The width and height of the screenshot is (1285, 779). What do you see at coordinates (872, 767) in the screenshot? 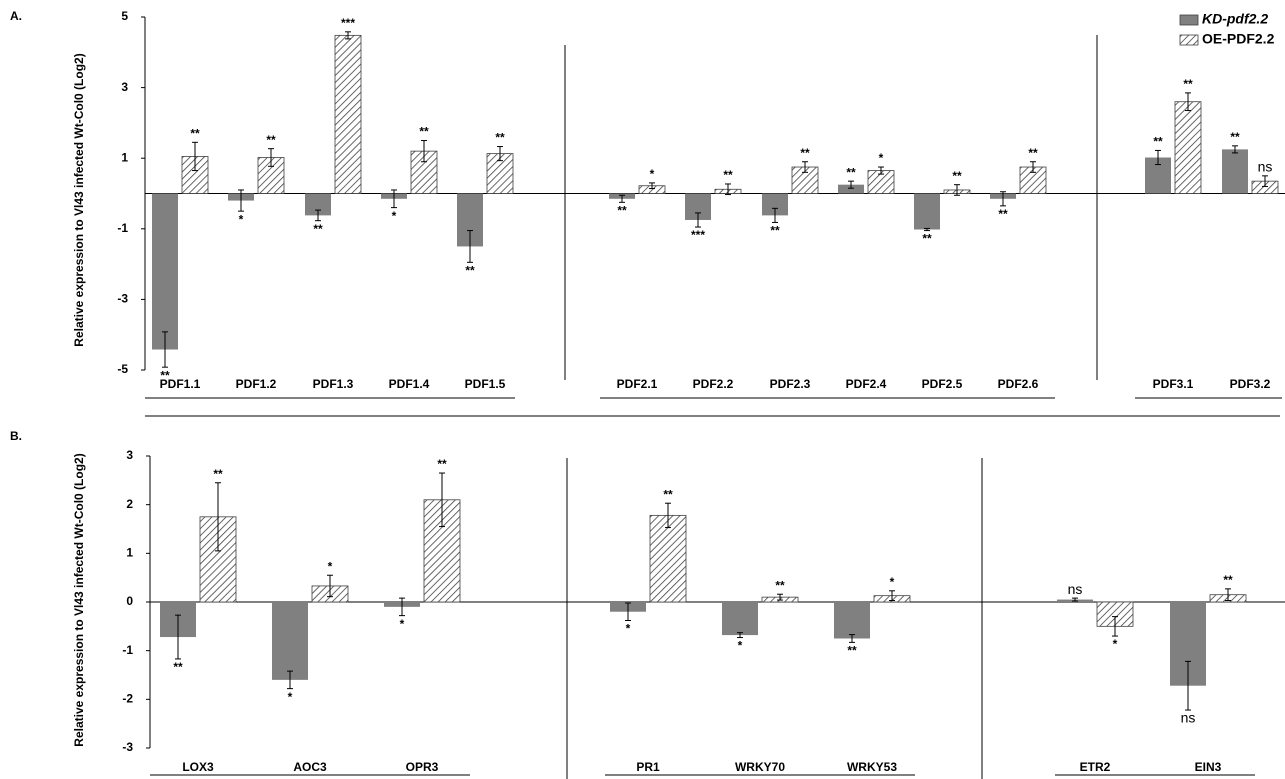
I see `x-tick-label: WRKY53` at bounding box center [872, 767].